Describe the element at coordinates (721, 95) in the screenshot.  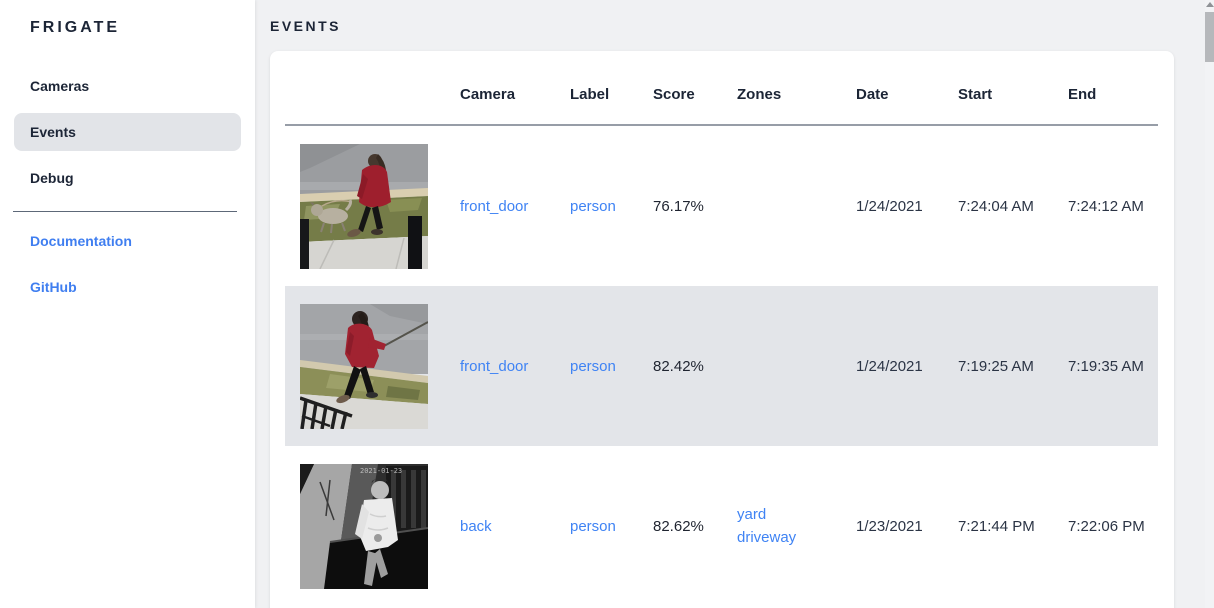
I see `table-header-row: Camera Label Score Zones Date Start End` at that location.